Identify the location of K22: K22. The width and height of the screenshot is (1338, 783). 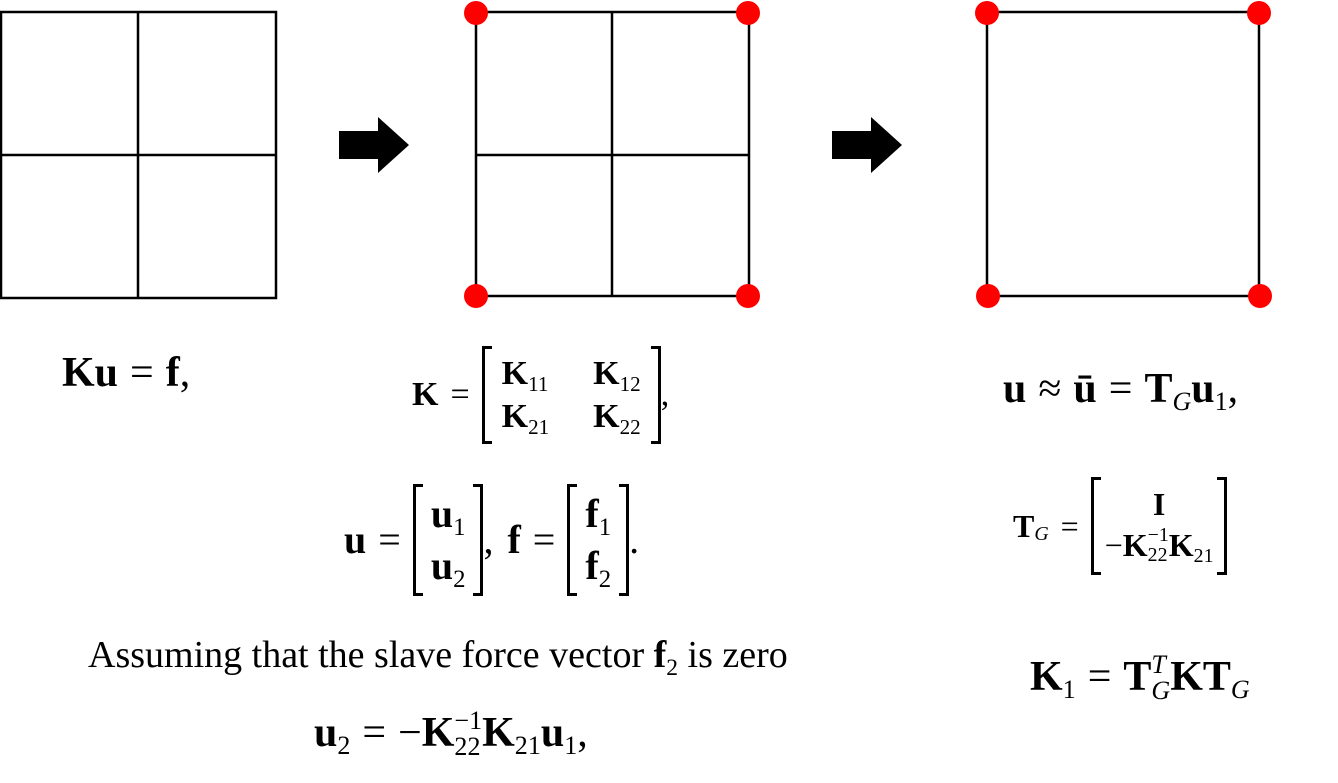
(617, 418).